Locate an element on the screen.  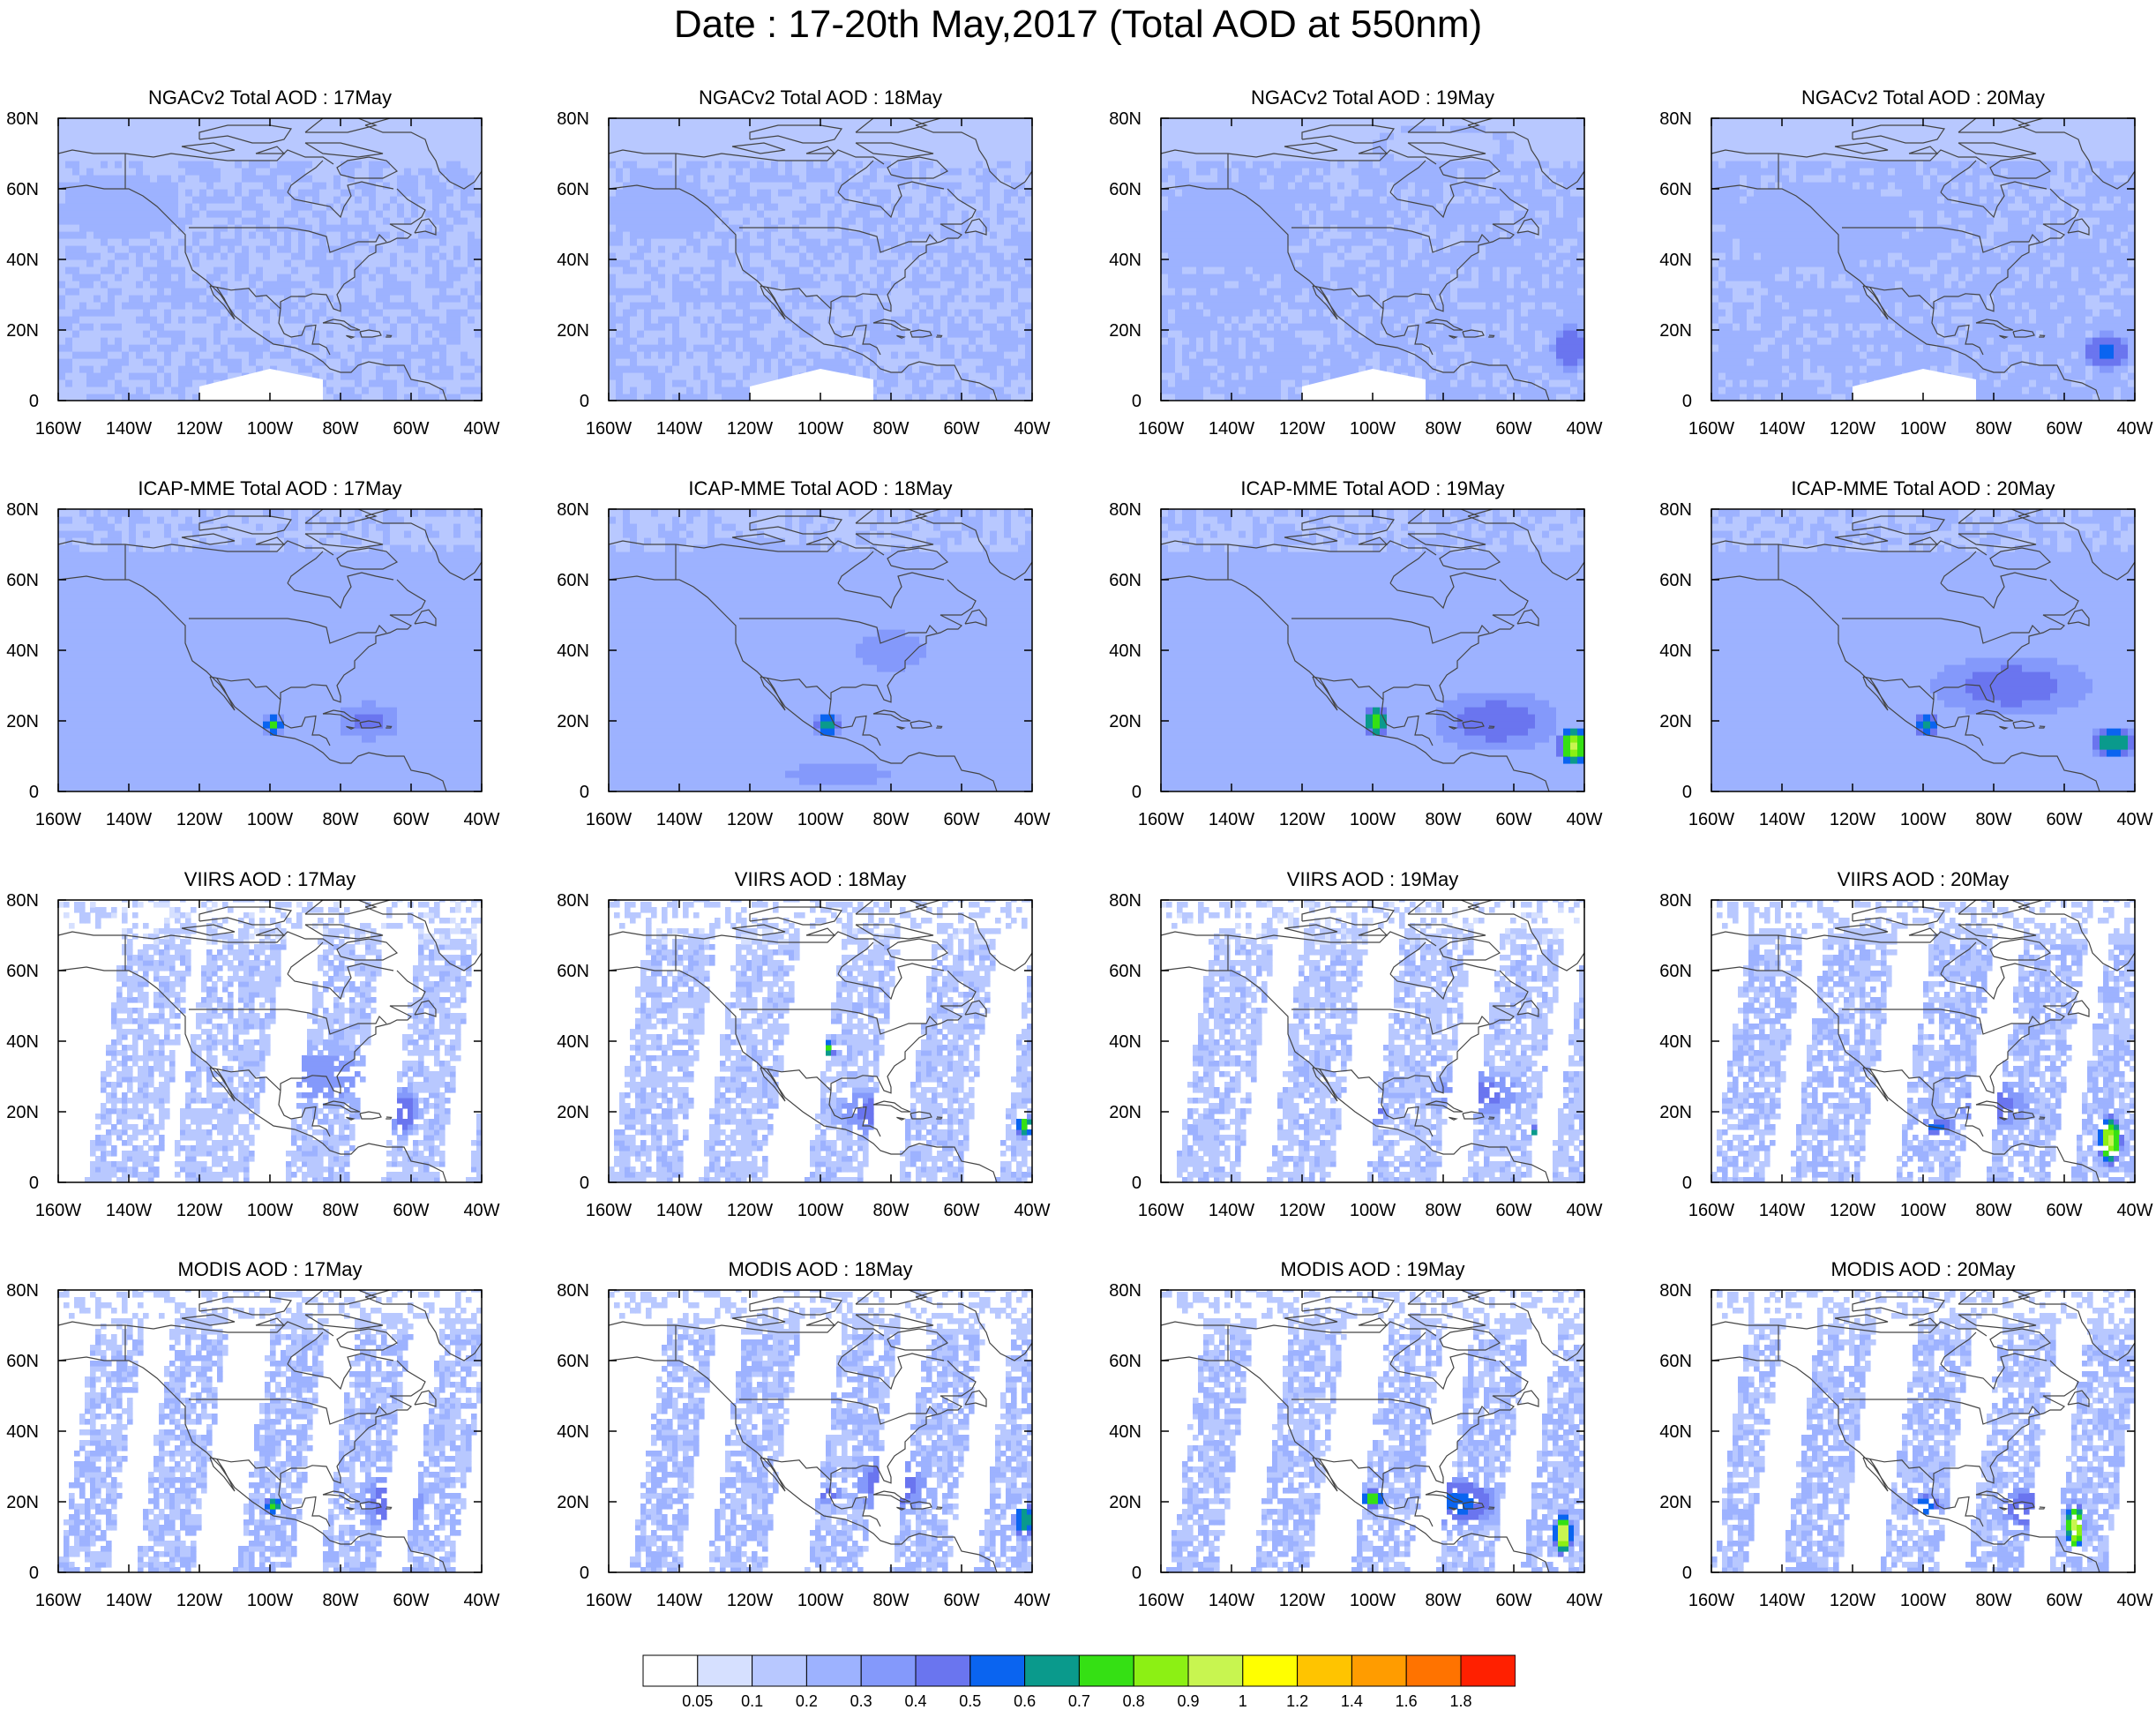
colorbar-tick-label: 0.4 is located at coordinates (915, 1701).